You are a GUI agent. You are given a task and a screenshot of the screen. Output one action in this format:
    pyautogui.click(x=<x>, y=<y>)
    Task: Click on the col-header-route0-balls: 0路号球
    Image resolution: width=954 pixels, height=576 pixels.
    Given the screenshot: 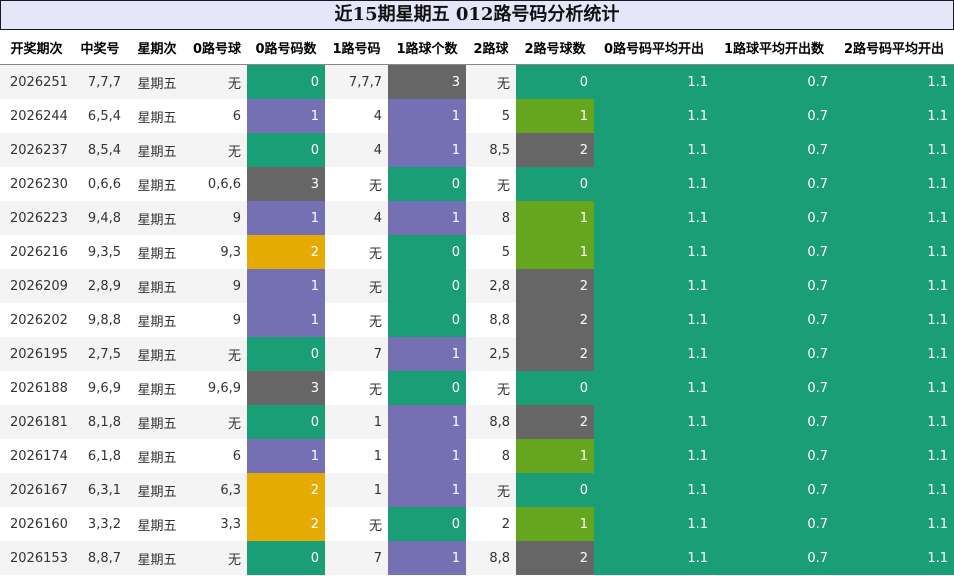 What is the action you would take?
    pyautogui.click(x=217, y=47)
    